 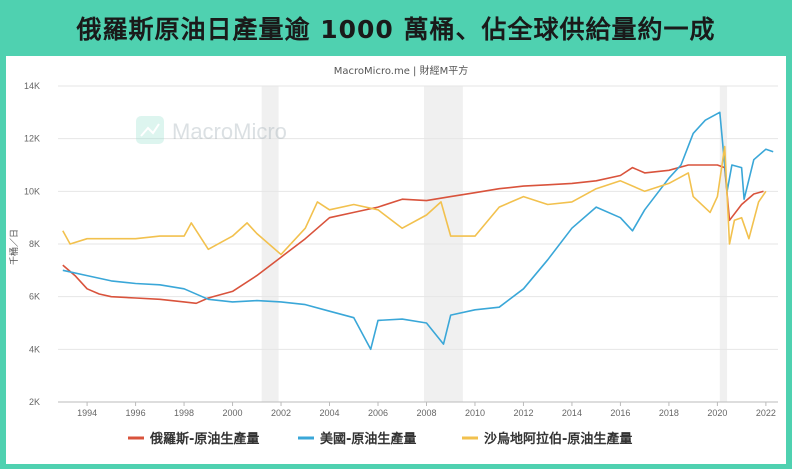 What do you see at coordinates (204, 439) in the screenshot?
I see `legend-label-0: 俄羅斯-原油生產量` at bounding box center [204, 439].